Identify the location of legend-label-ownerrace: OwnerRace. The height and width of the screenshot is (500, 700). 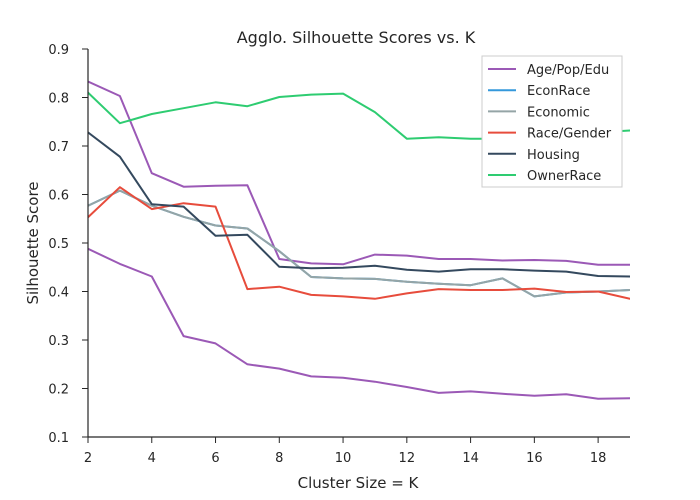
(564, 176).